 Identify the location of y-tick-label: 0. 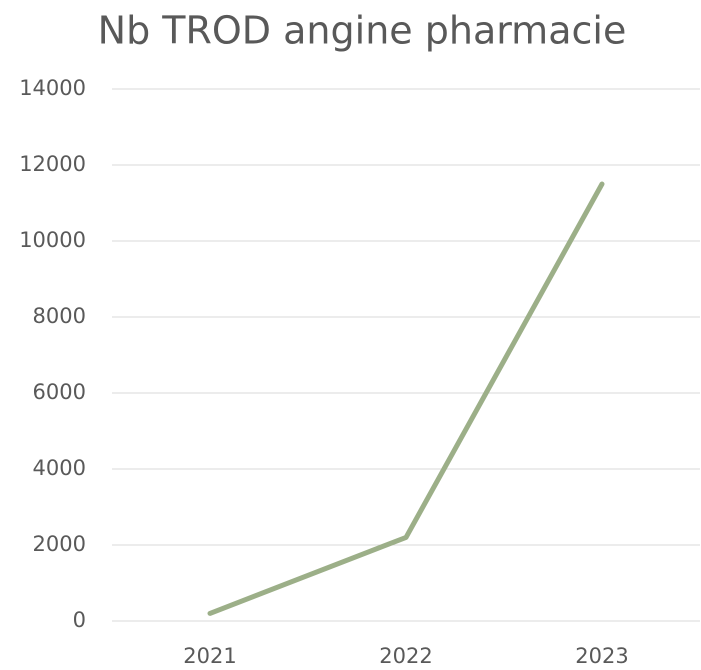
(79, 620).